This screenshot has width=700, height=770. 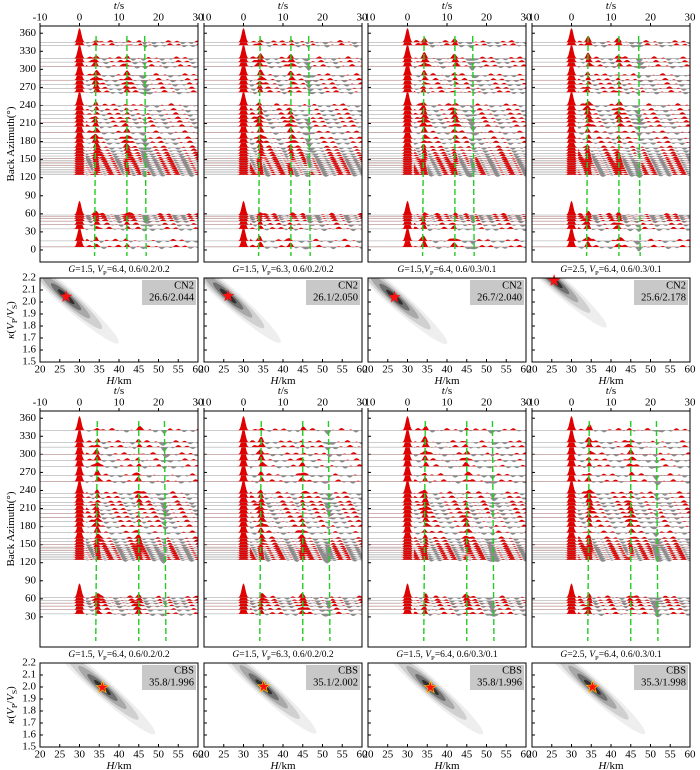 I want to click on y-tick-label: 270, so click(x=28, y=472).